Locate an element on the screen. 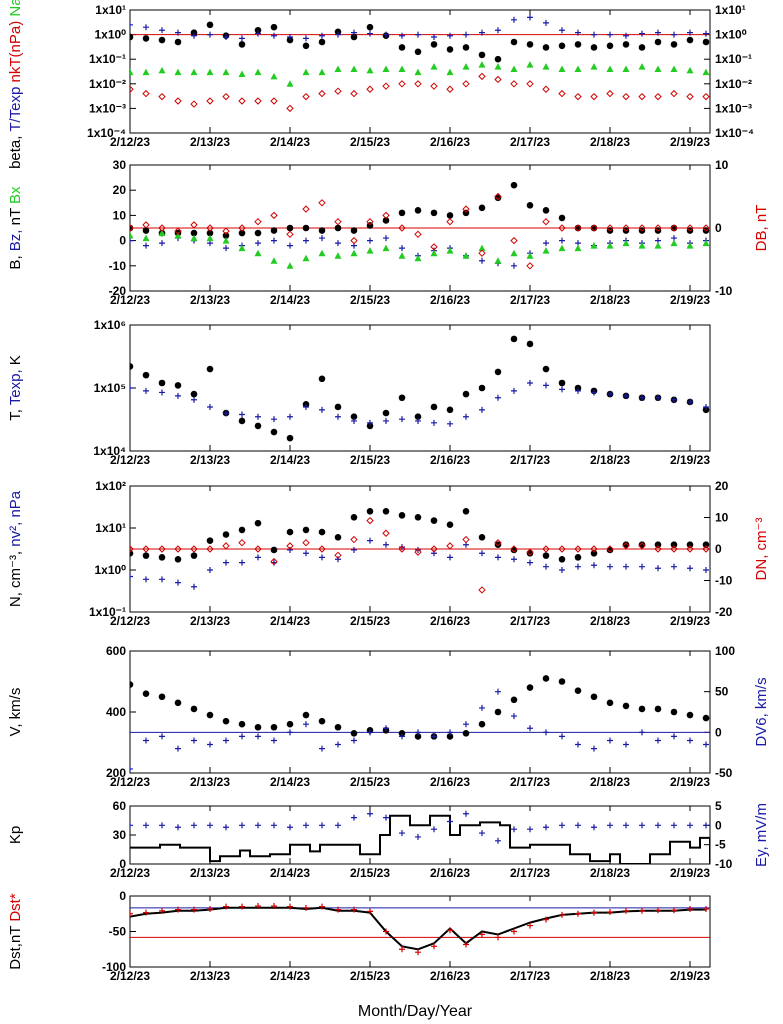 This screenshot has width=783, height=1024. right-axis-label-part: DB, nT is located at coordinates (761, 228).